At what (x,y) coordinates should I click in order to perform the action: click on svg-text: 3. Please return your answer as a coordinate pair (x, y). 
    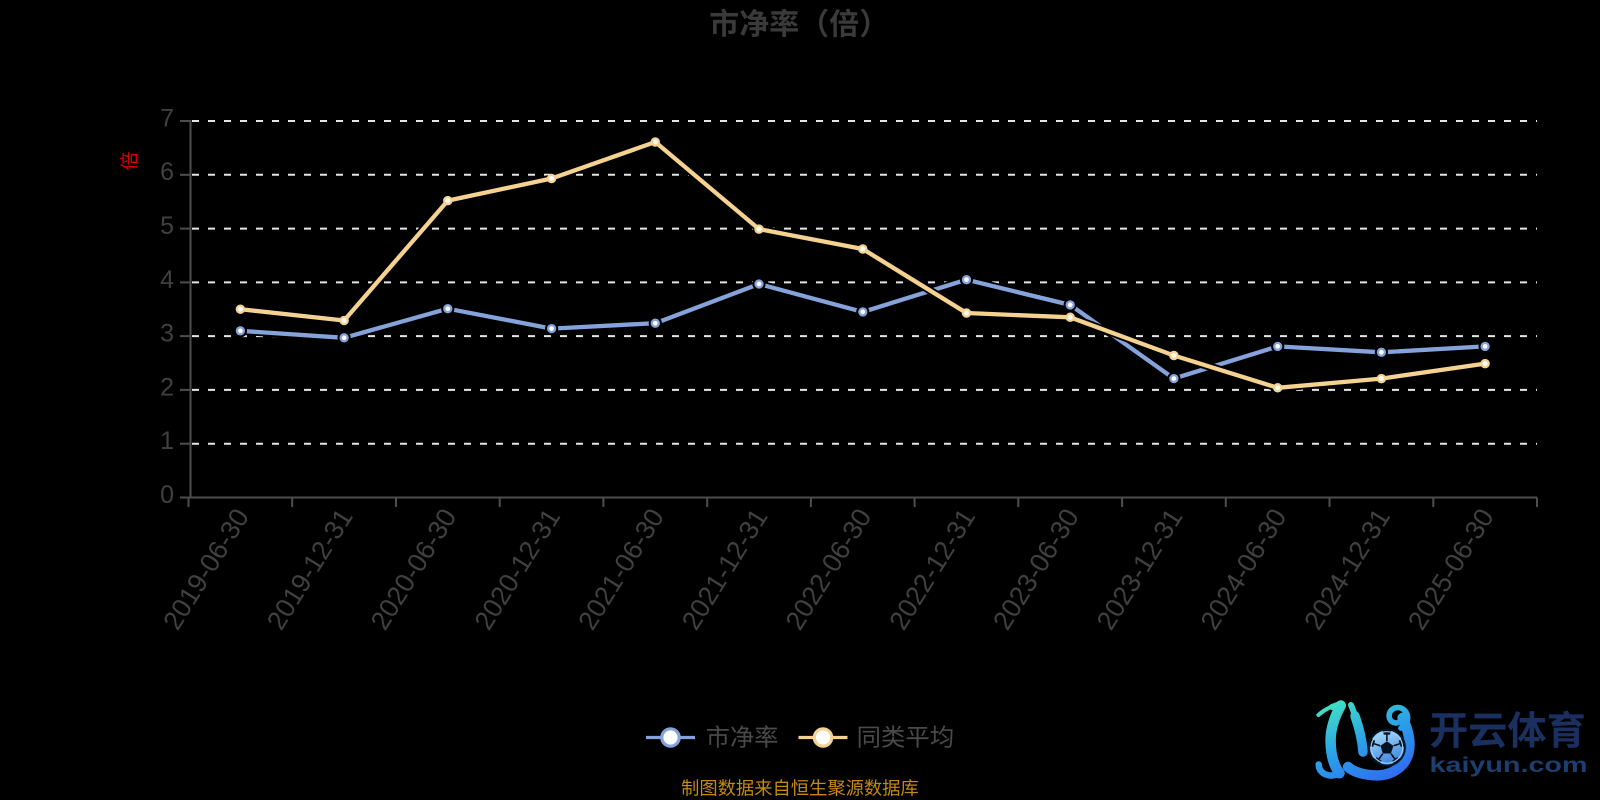
    Looking at the image, I should click on (167, 334).